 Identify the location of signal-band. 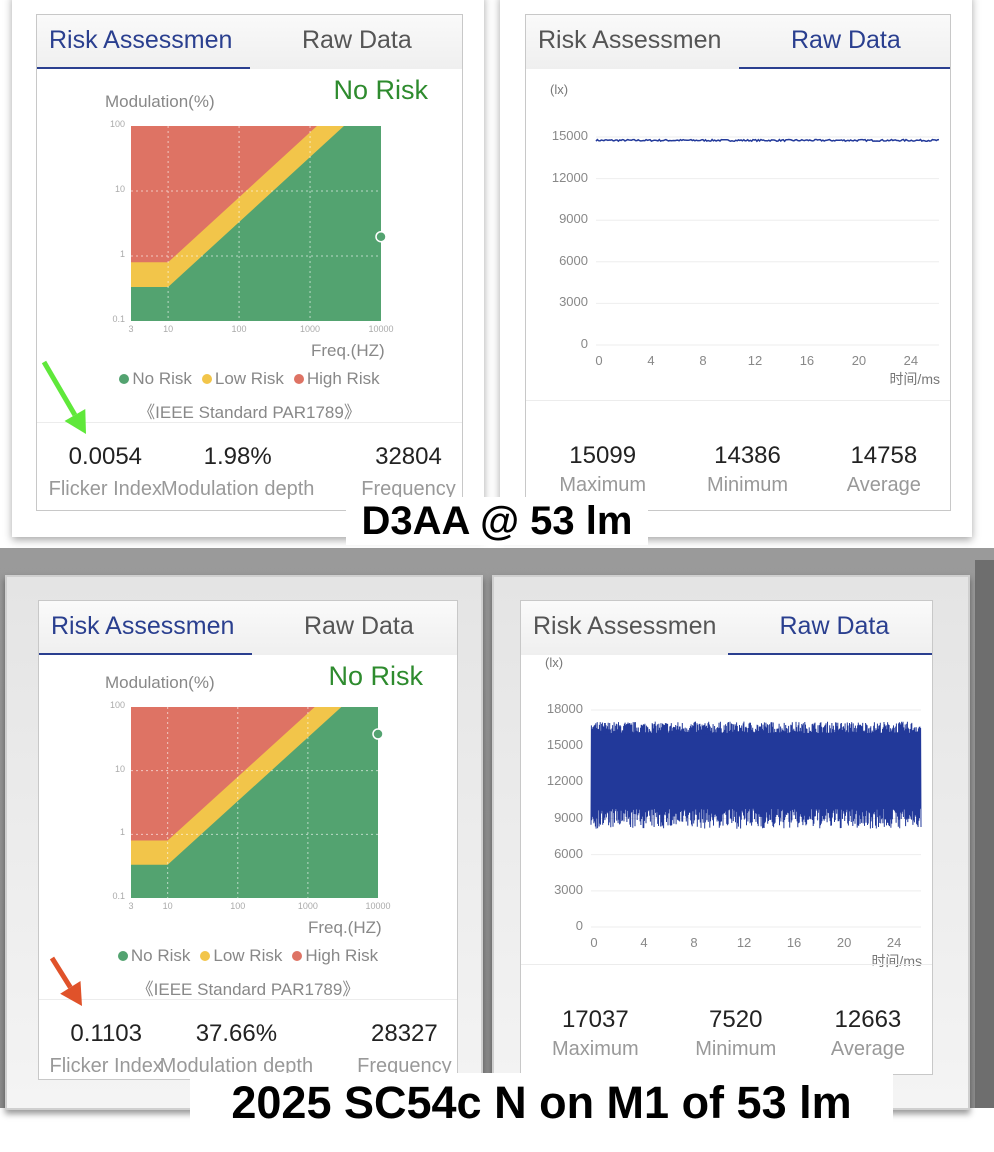
(756, 770).